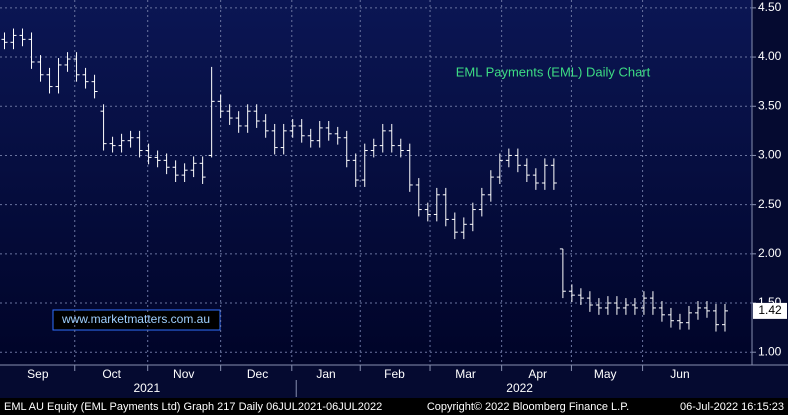 This screenshot has width=788, height=415. What do you see at coordinates (553, 71) in the screenshot?
I see `chart-title: EML Payments (EML) Daily Chart` at bounding box center [553, 71].